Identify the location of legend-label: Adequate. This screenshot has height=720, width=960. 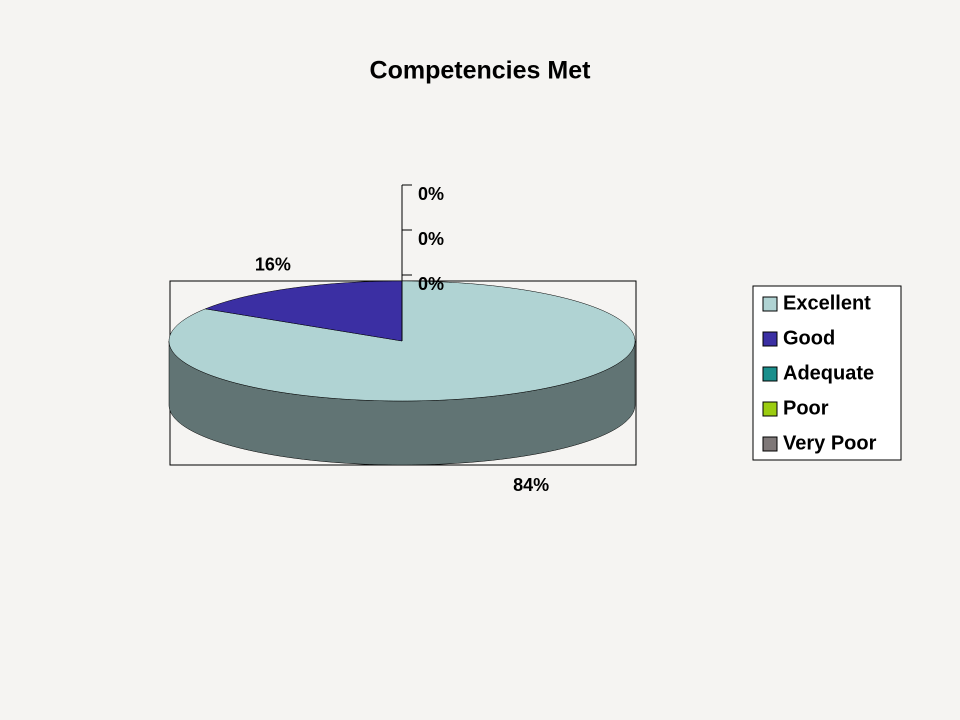
(828, 373).